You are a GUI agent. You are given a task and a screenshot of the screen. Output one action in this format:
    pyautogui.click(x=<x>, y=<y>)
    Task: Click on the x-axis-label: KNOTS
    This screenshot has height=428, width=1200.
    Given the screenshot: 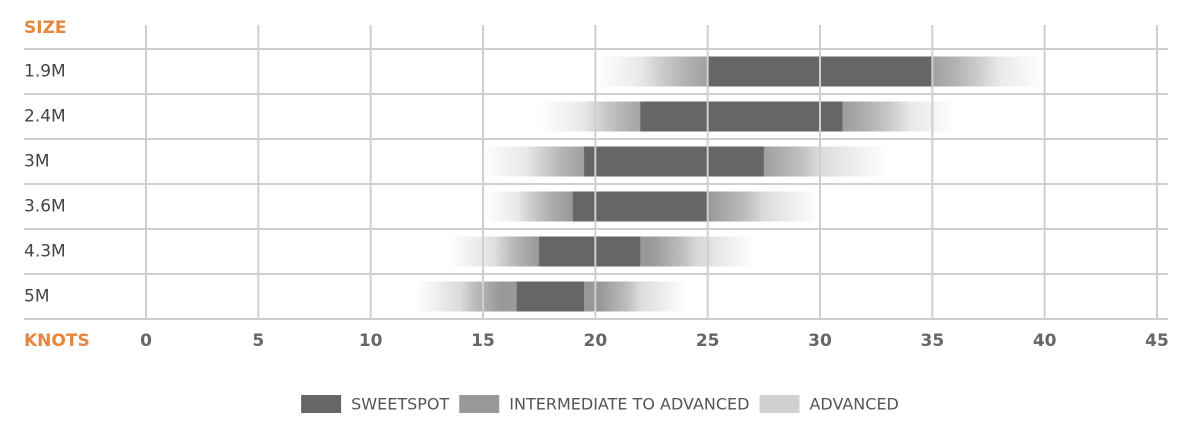 What is the action you would take?
    pyautogui.click(x=57, y=341)
    